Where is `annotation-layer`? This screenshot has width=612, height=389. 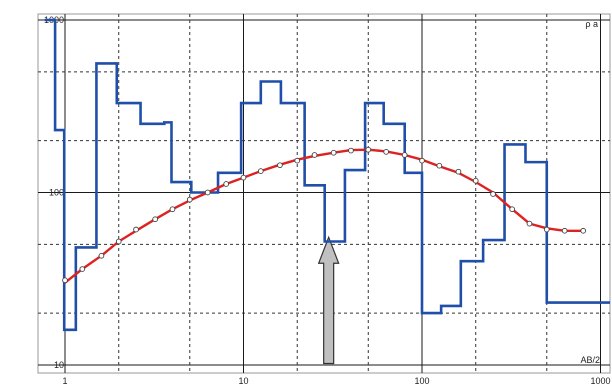 annotation-layer is located at coordinates (328, 300).